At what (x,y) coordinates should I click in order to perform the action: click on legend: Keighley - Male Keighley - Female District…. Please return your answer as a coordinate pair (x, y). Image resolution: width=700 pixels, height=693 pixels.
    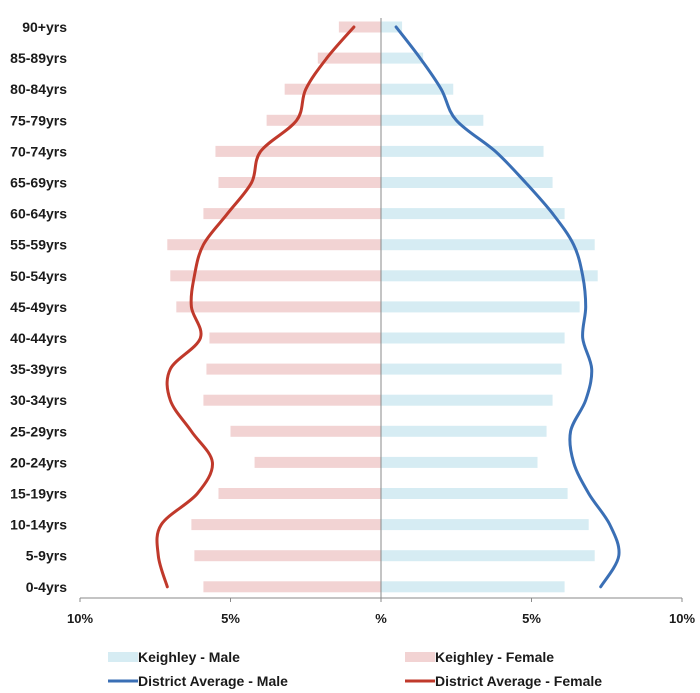
    Looking at the image, I should click on (355, 669).